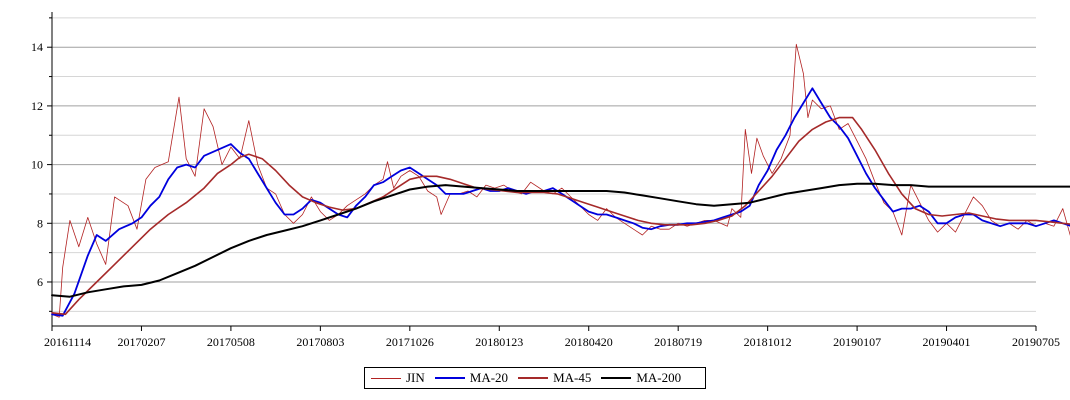  Describe the element at coordinates (768, 342) in the screenshot. I see `x-tick-label: 20181012` at that location.